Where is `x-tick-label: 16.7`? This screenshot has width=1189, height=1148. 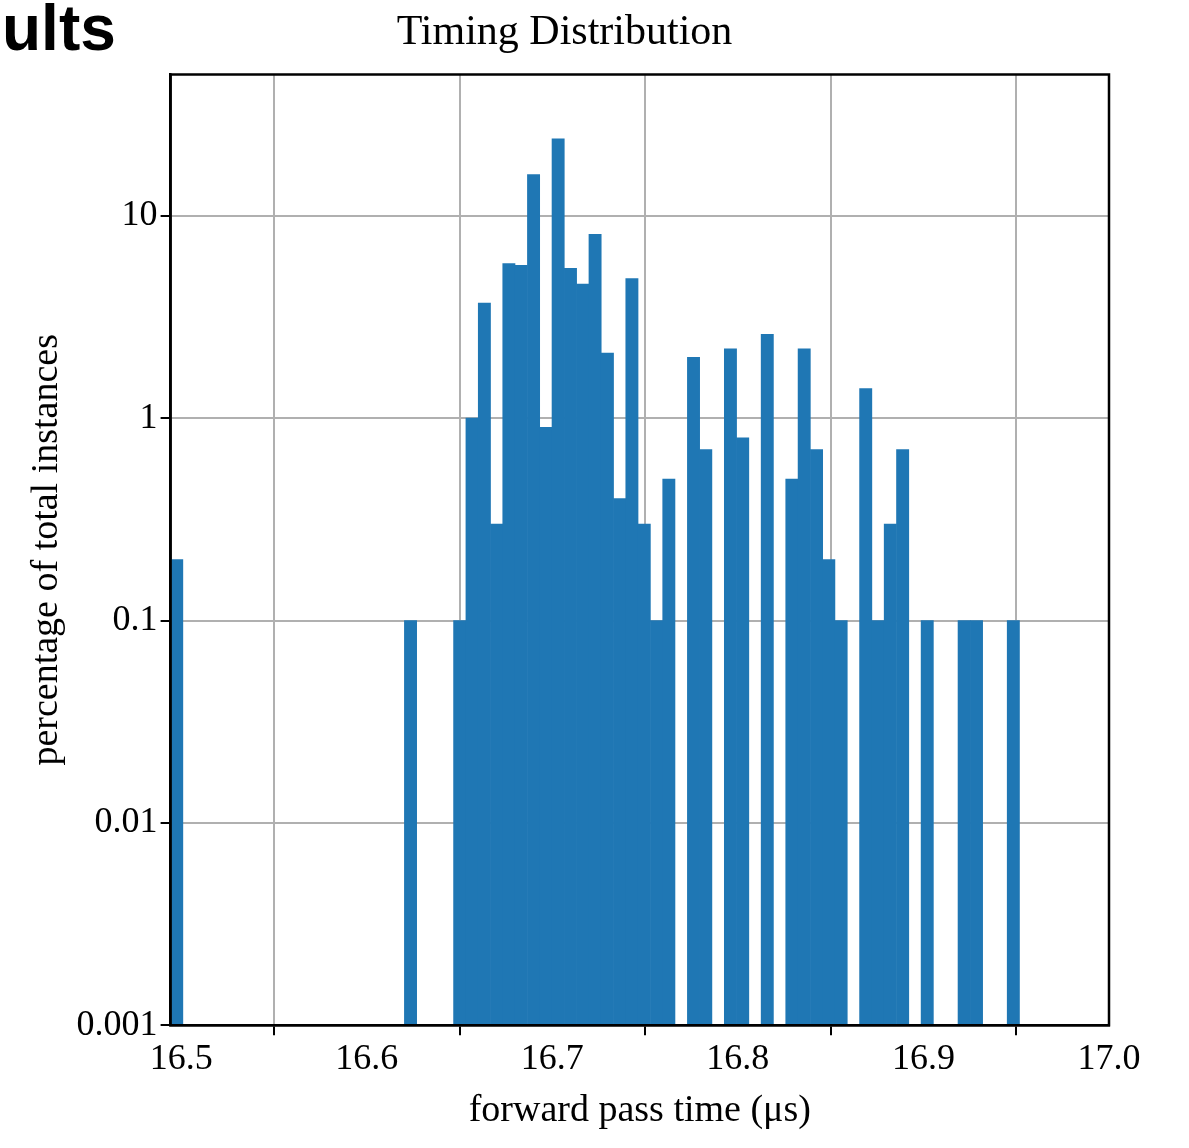 x-tick-label: 16.7 is located at coordinates (552, 1057).